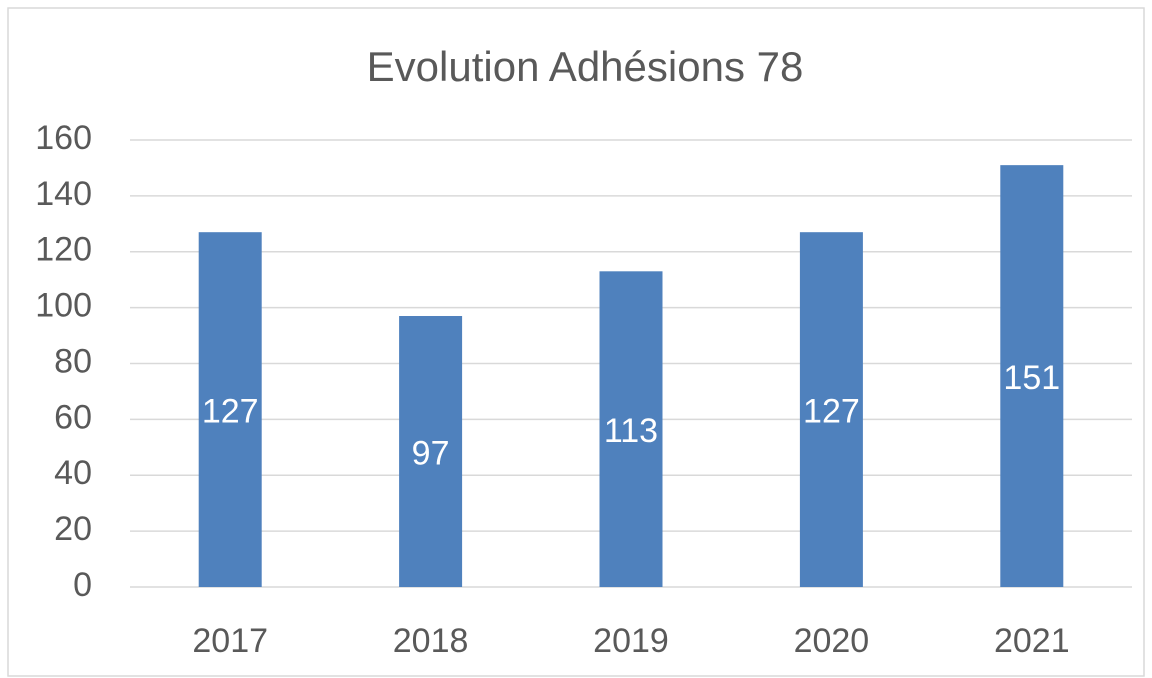 The image size is (1152, 678). I want to click on data-label: 97, so click(431, 453).